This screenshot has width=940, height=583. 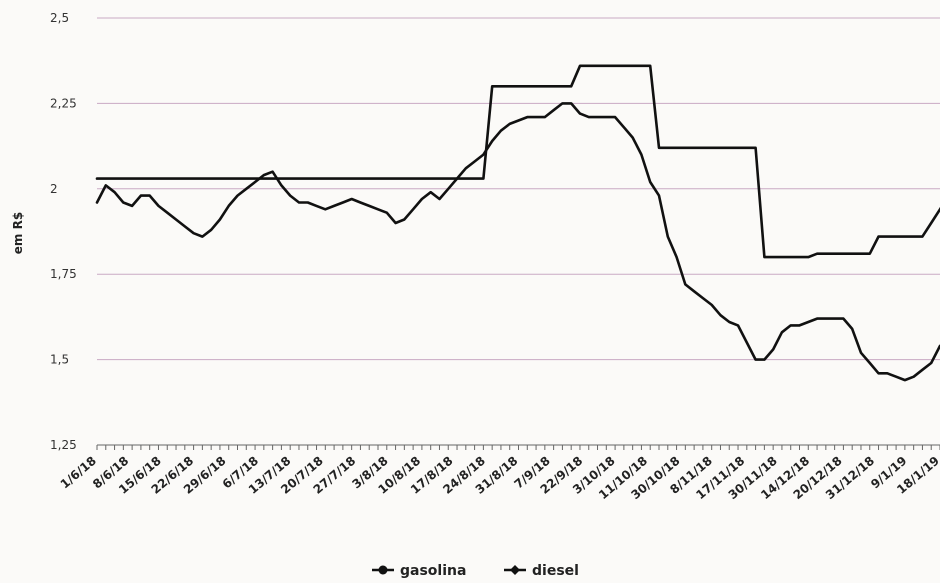 I want to click on legend-item-diesel: diesel, so click(x=541, y=571).